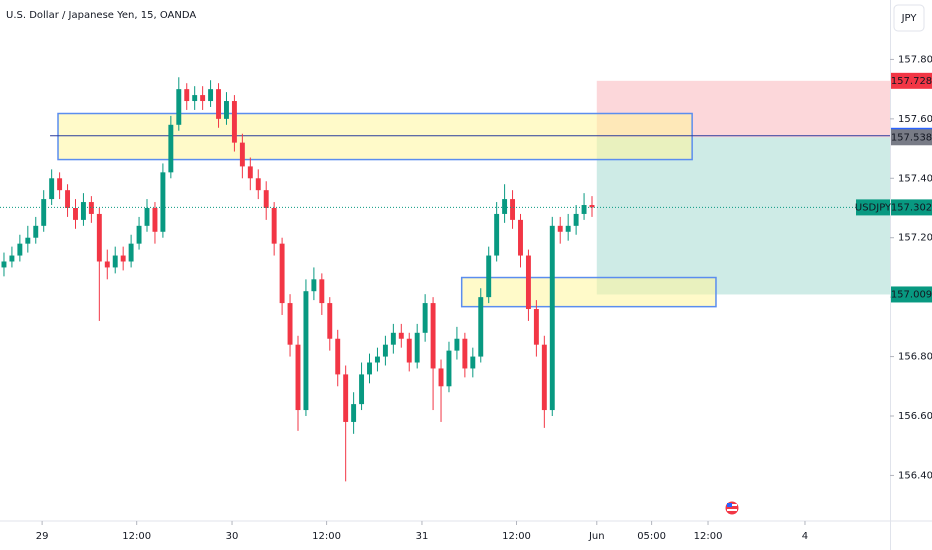 Image resolution: width=932 pixels, height=550 pixels. I want to click on y-tick-label: 157.600, so click(915, 119).